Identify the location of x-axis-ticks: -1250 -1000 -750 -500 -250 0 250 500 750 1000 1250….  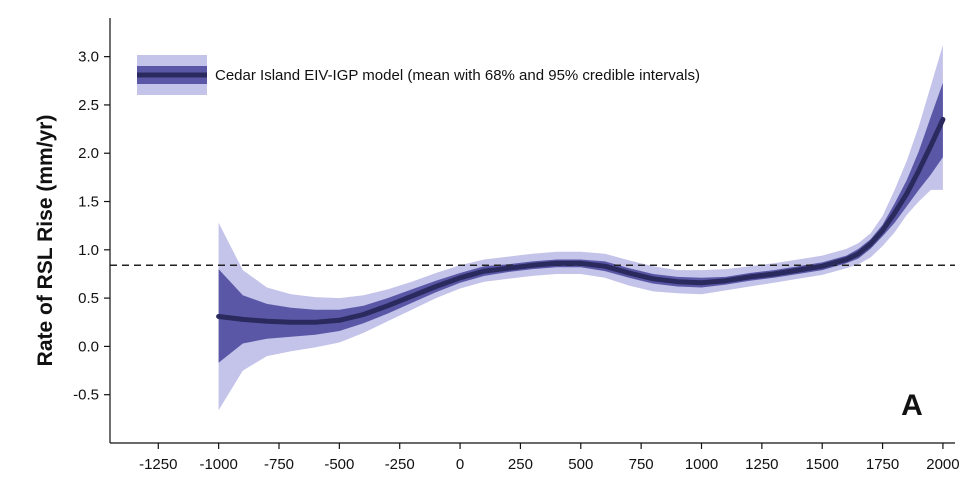
(549, 458).